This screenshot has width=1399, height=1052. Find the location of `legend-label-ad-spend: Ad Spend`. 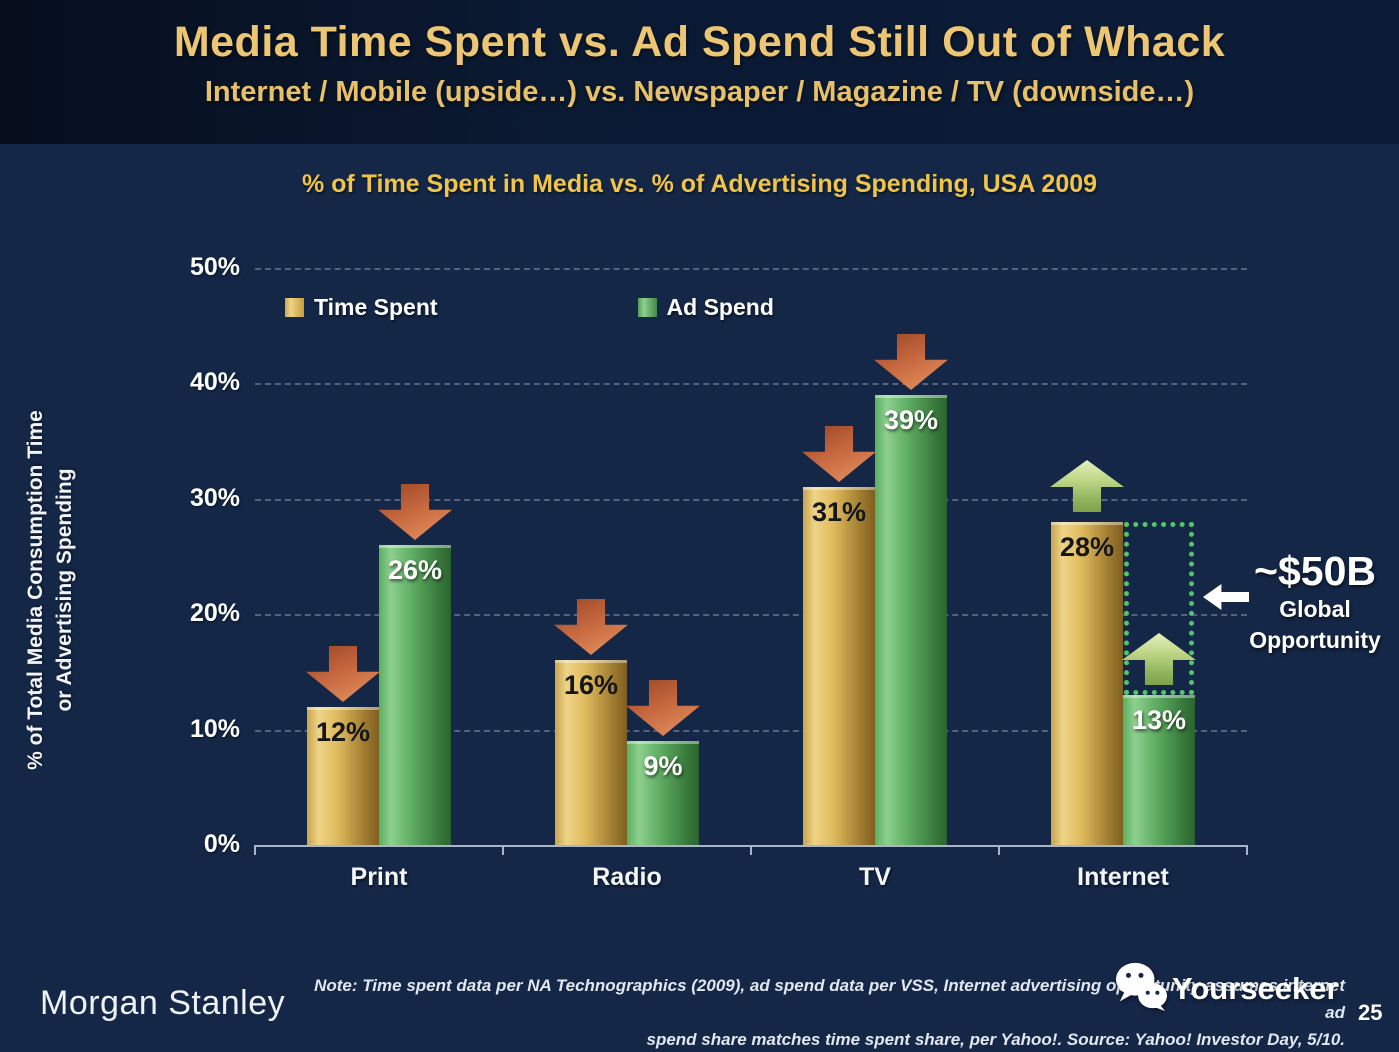

legend-label-ad-spend: Ad Spend is located at coordinates (720, 307).